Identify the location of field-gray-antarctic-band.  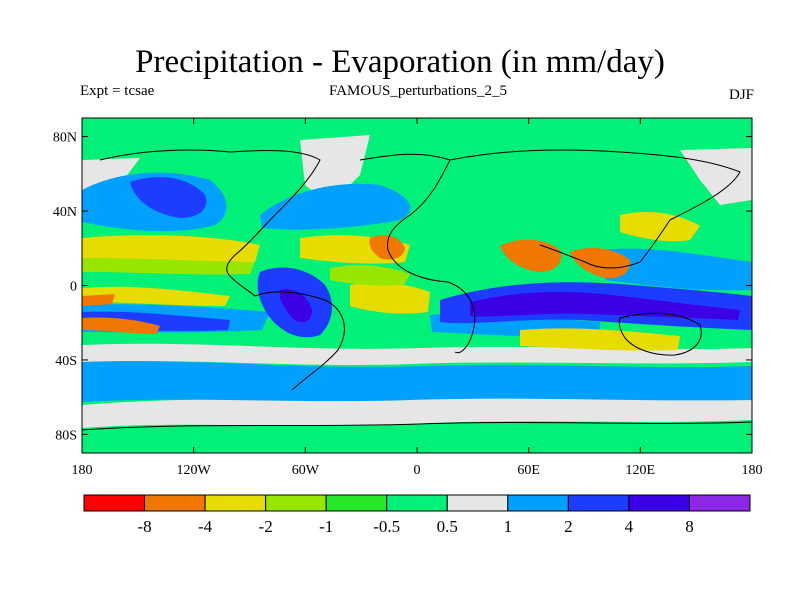
(417, 412).